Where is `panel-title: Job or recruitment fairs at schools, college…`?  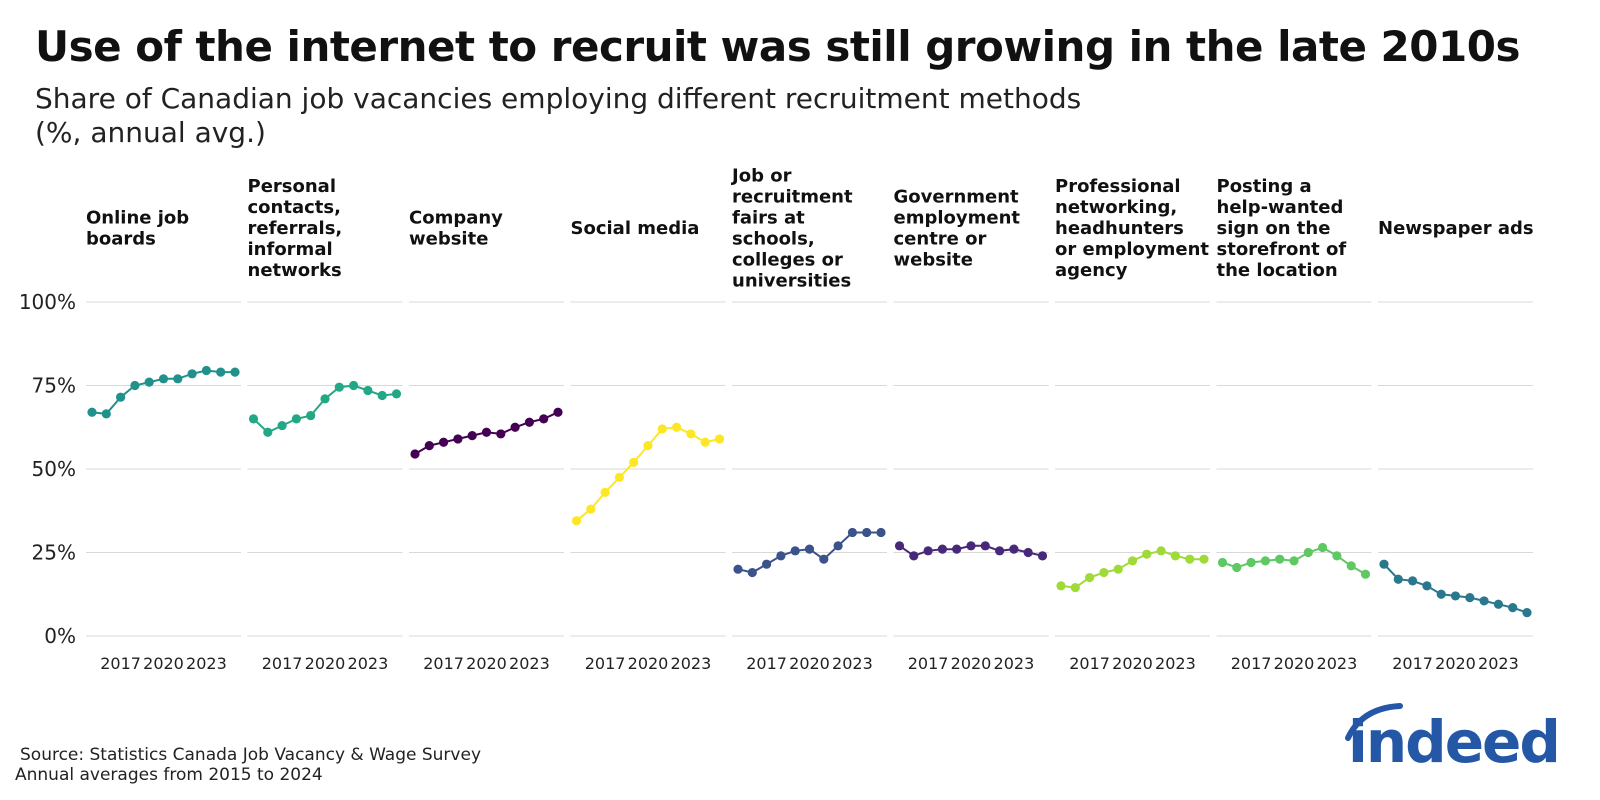 panel-title: Job or recruitment fairs at schools, college… is located at coordinates (791, 229).